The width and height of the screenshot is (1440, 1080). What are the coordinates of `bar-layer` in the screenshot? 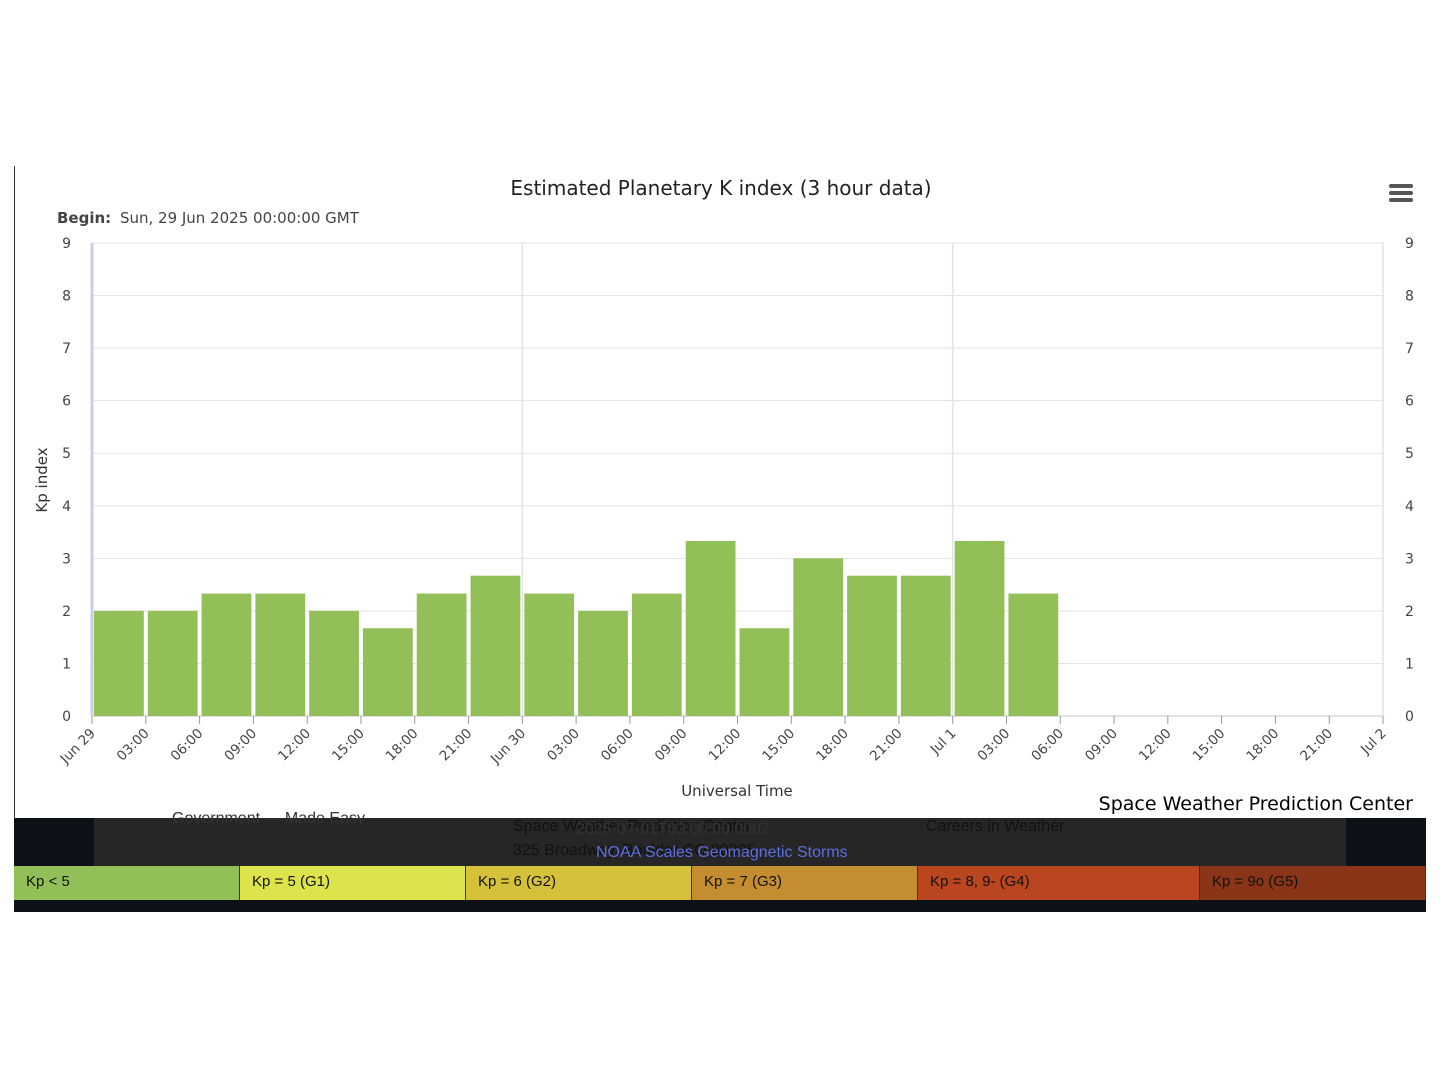 It's located at (576, 628).